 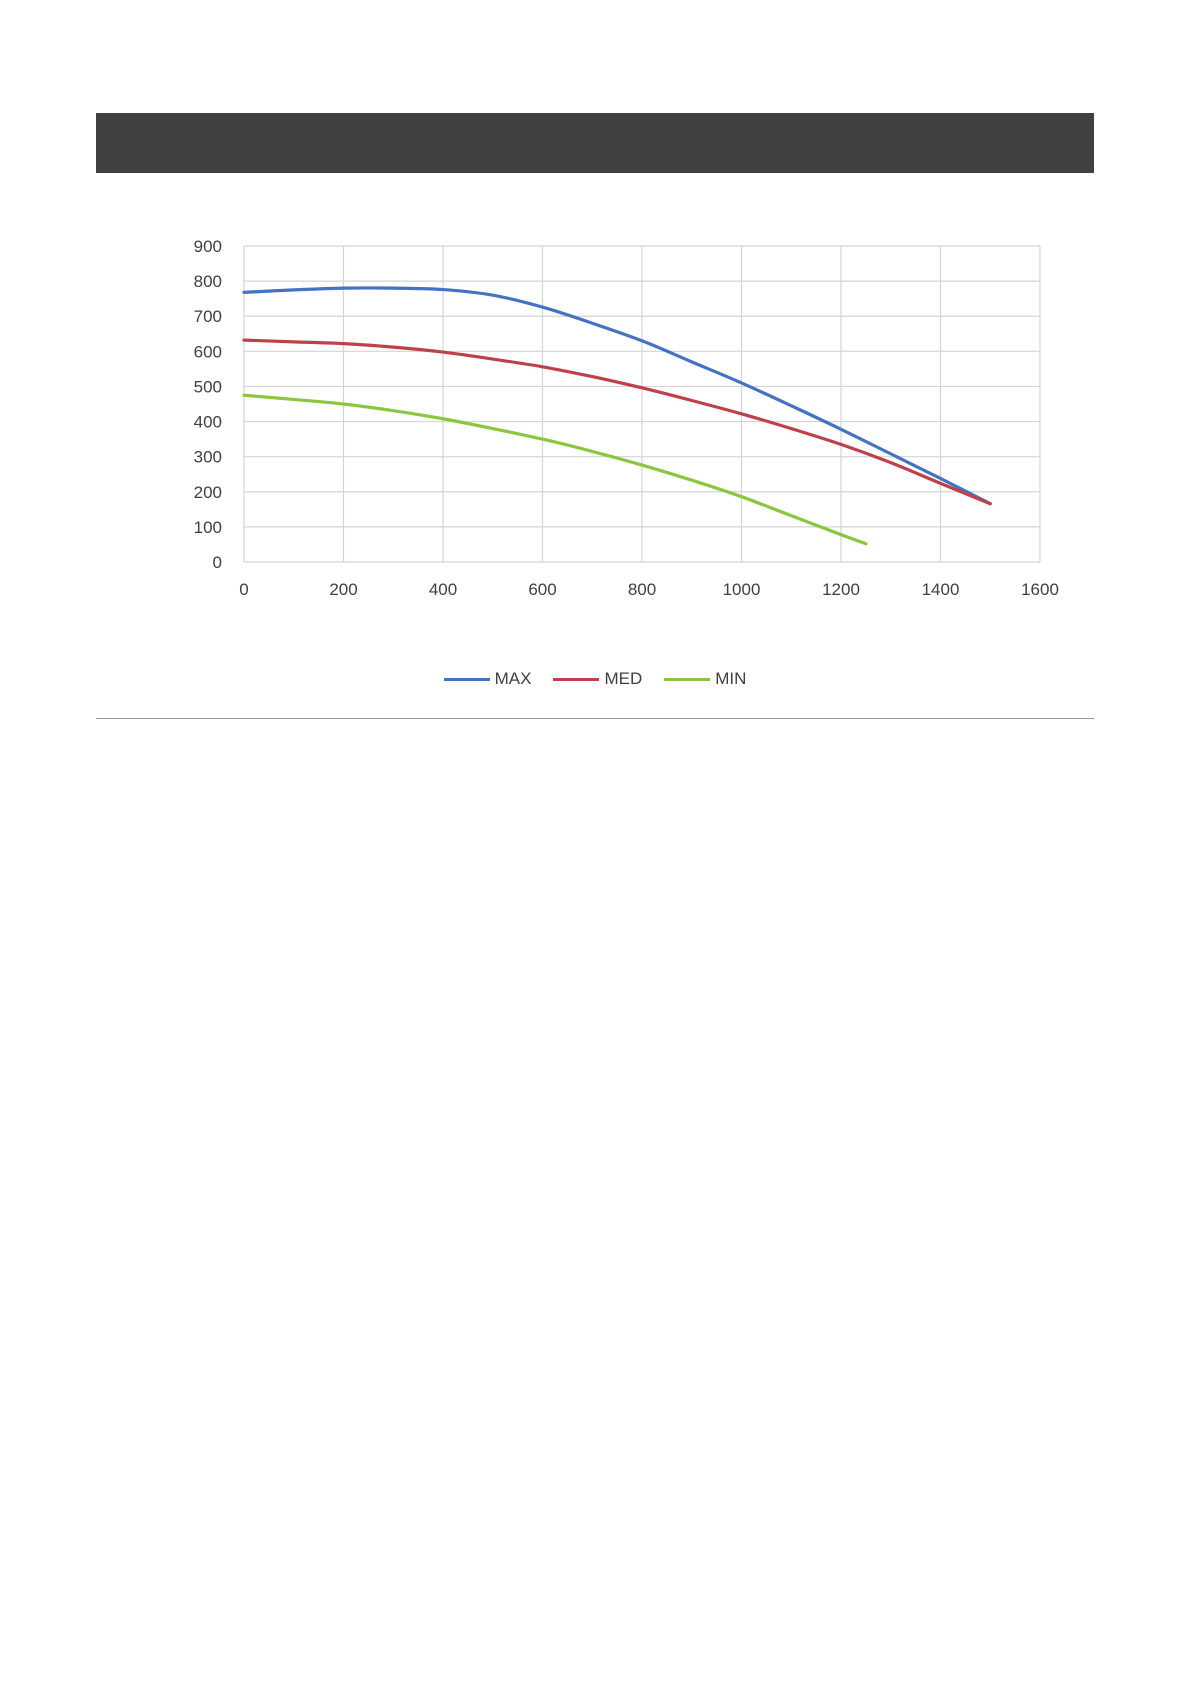 I want to click on series-line-med, so click(x=617, y=422).